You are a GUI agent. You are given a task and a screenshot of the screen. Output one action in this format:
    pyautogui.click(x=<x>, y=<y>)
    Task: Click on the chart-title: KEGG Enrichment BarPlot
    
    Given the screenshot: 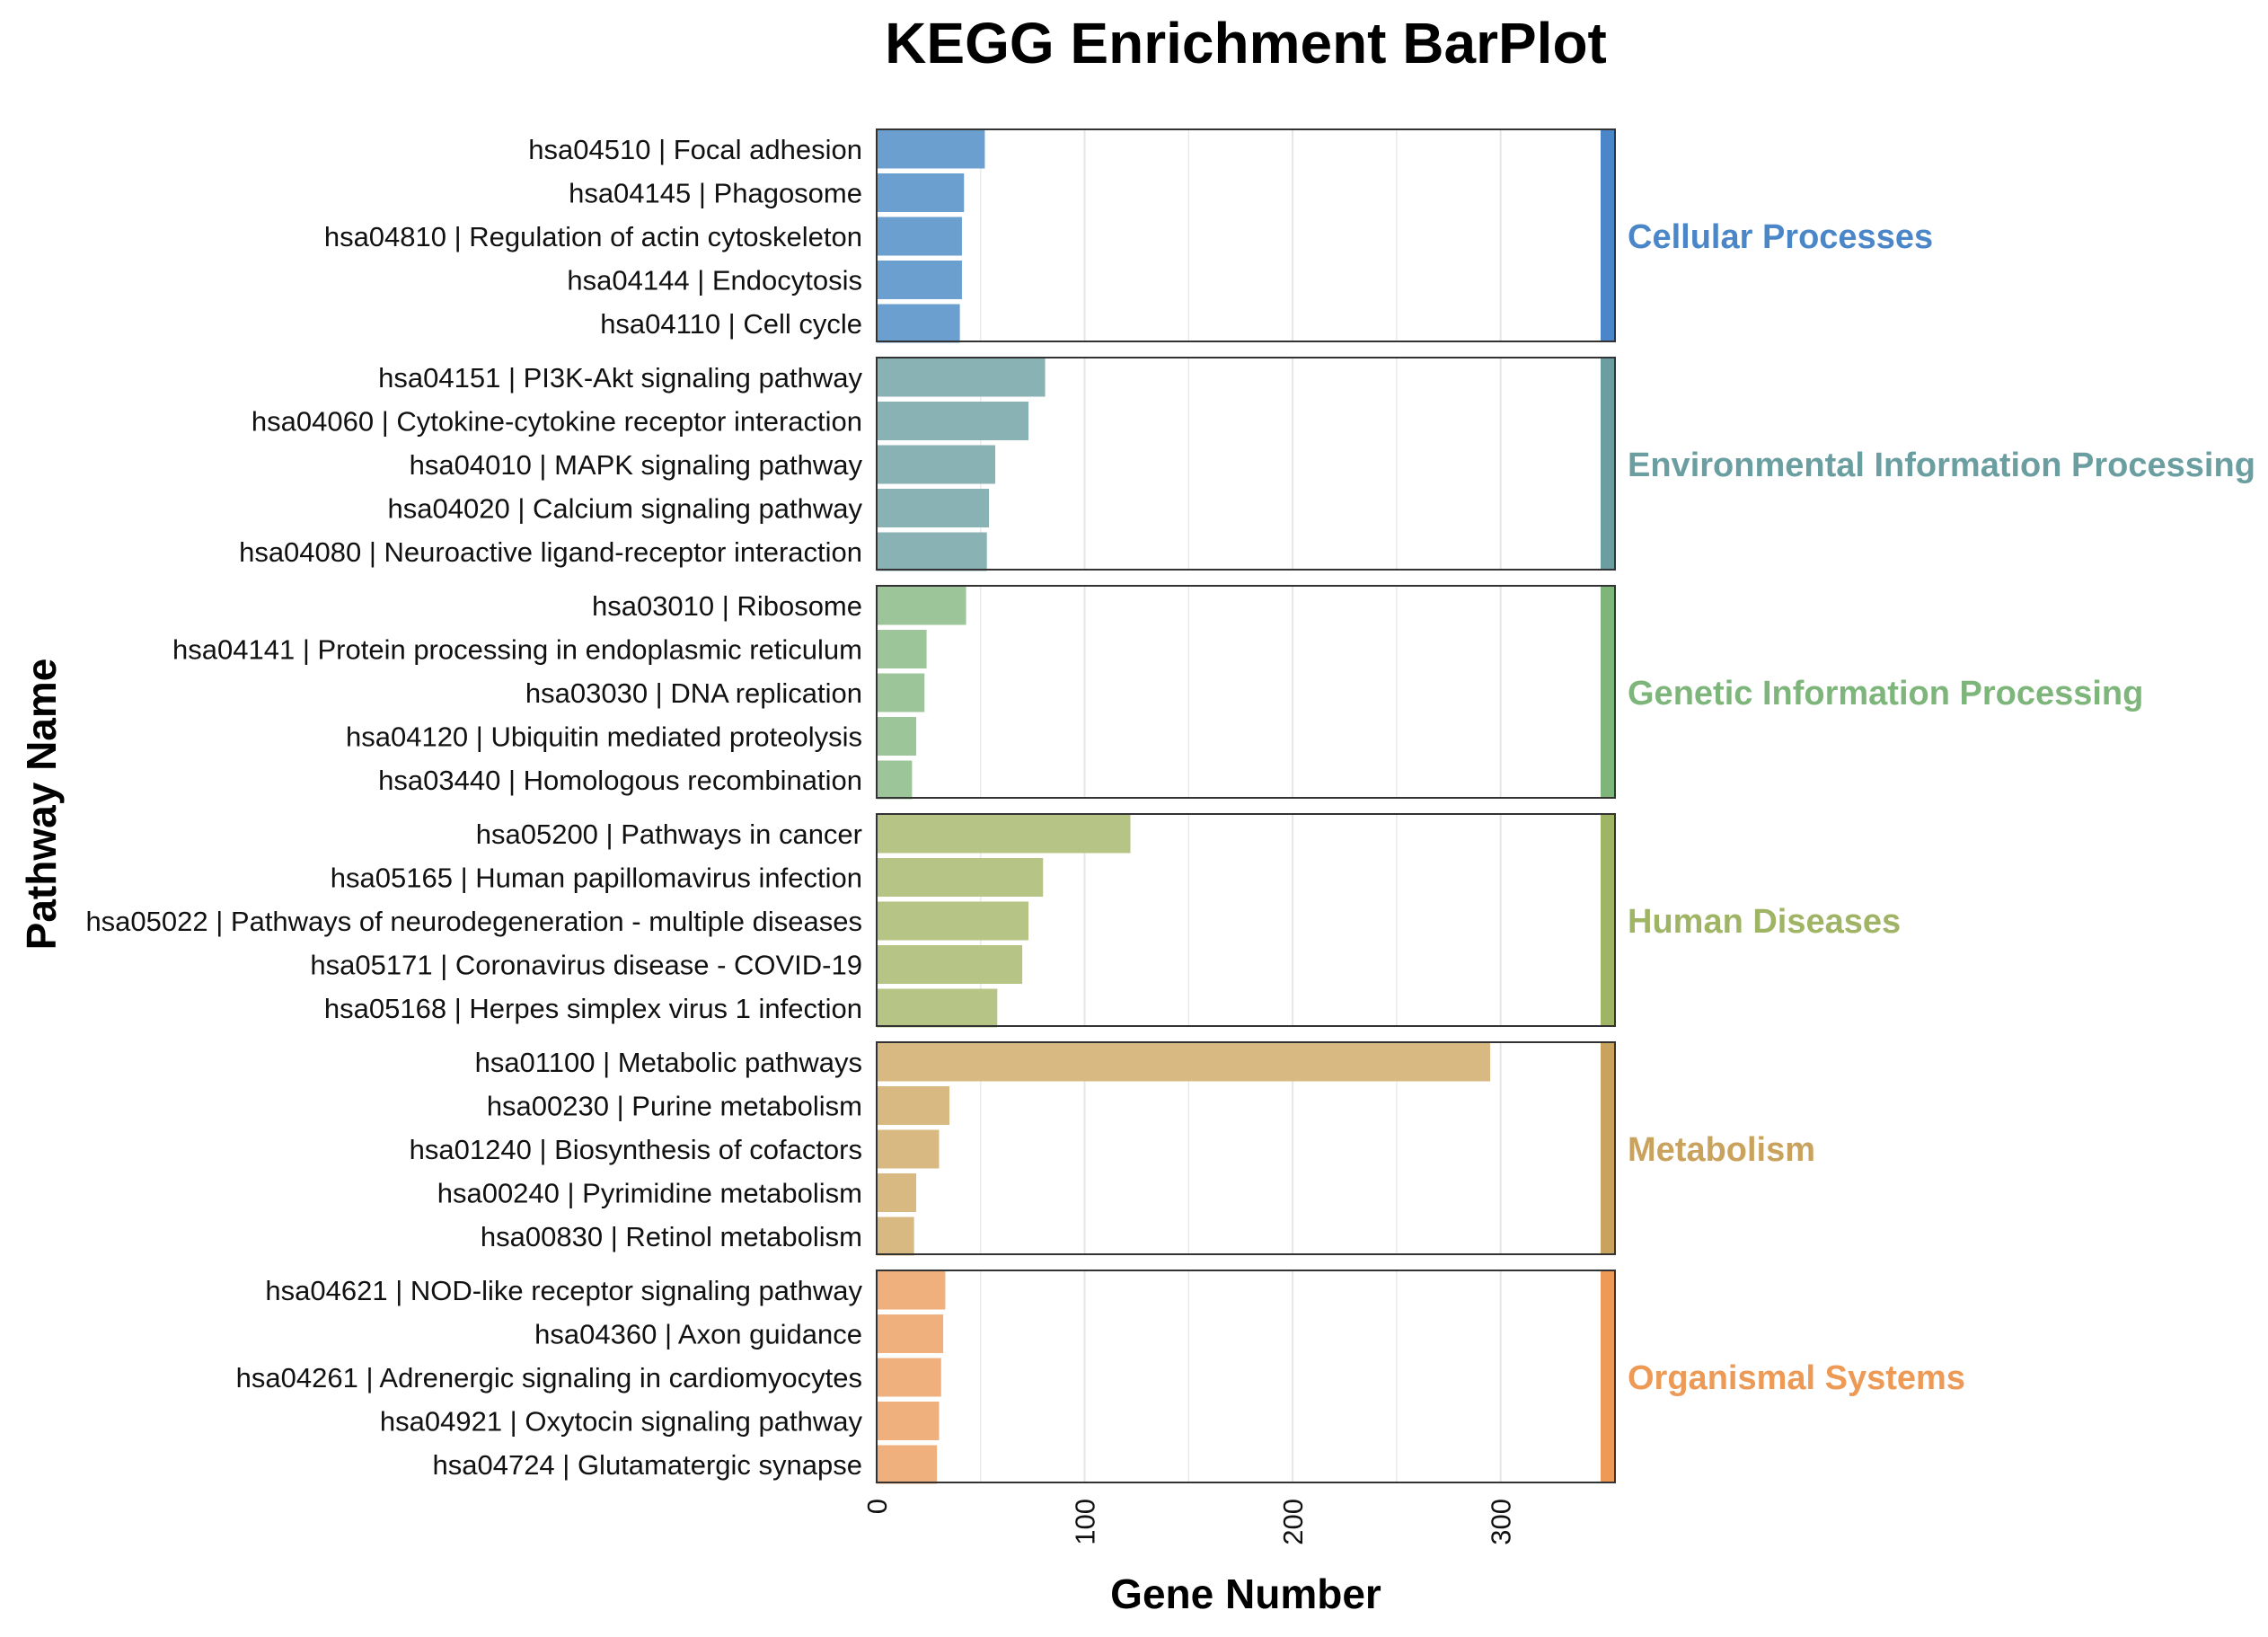 What is the action you would take?
    pyautogui.click(x=1246, y=43)
    